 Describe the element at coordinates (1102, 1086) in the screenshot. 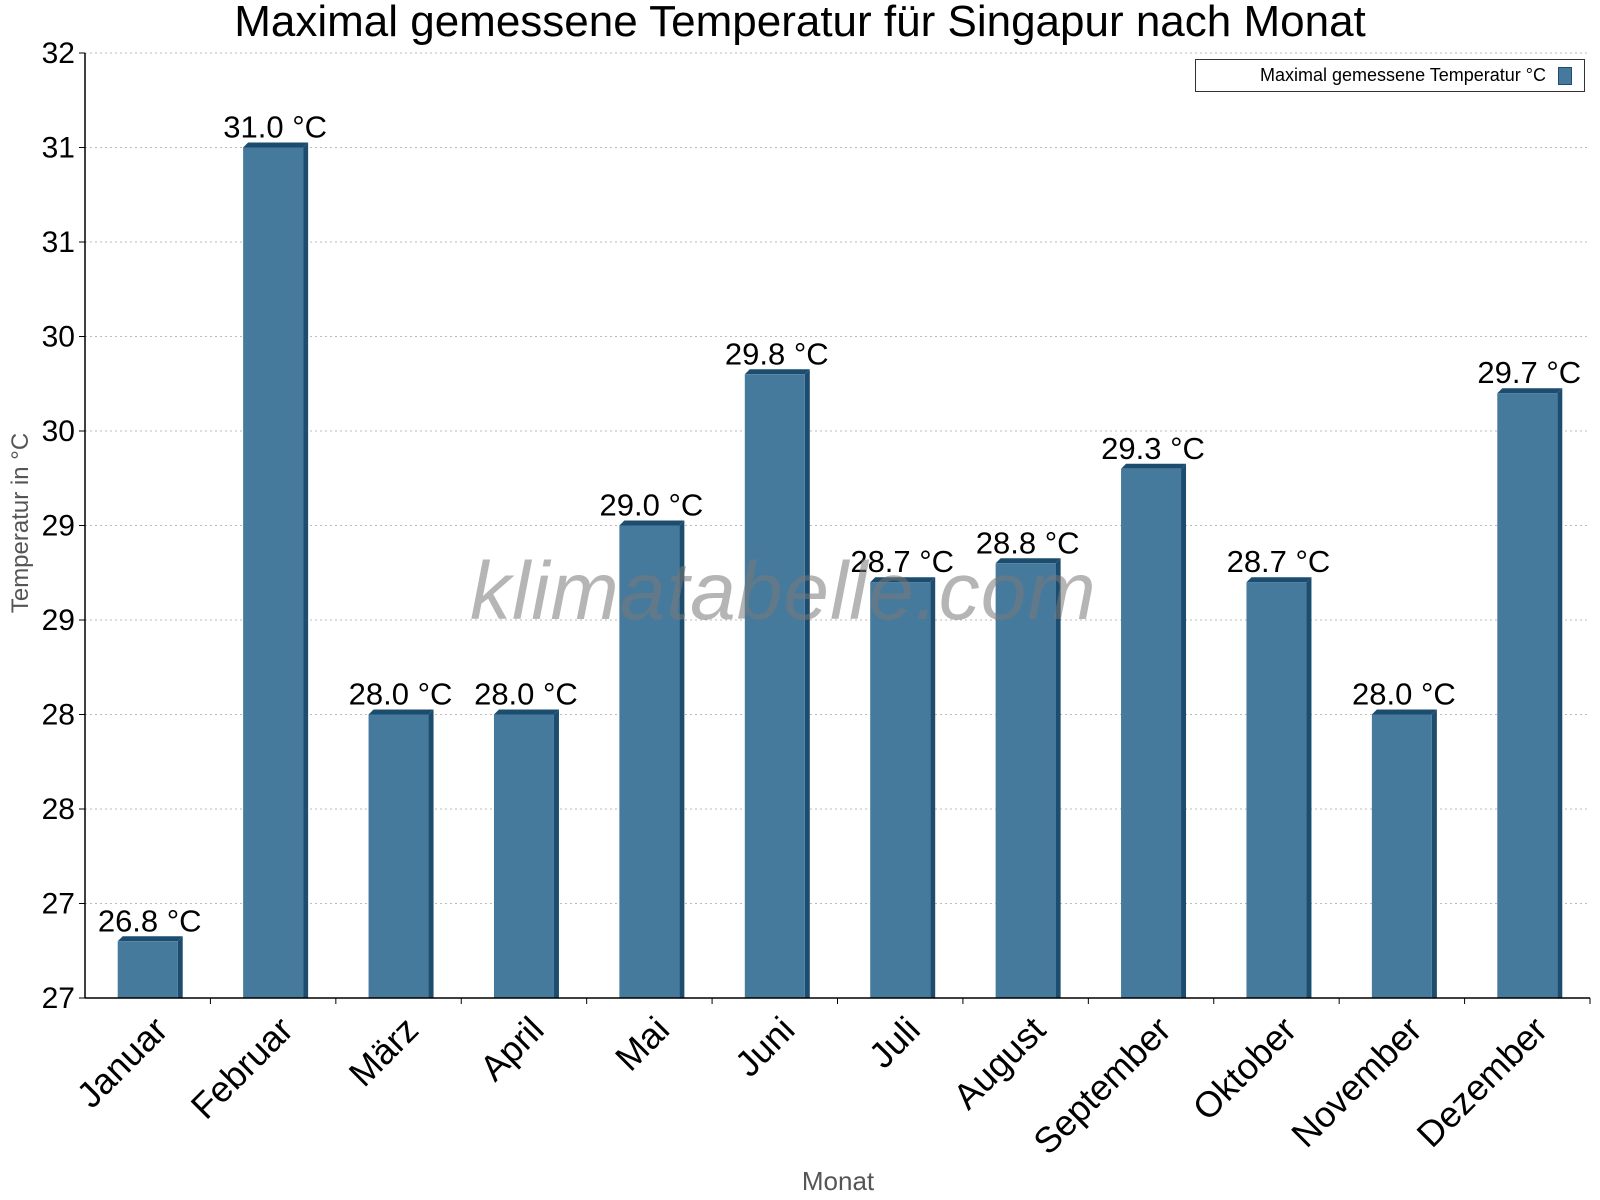

I see `x-tick-label: September` at that location.